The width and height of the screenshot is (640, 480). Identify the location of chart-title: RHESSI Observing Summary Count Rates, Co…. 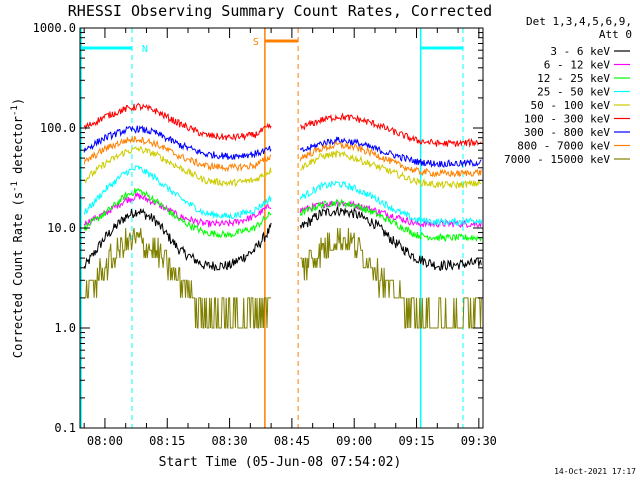
(280, 11).